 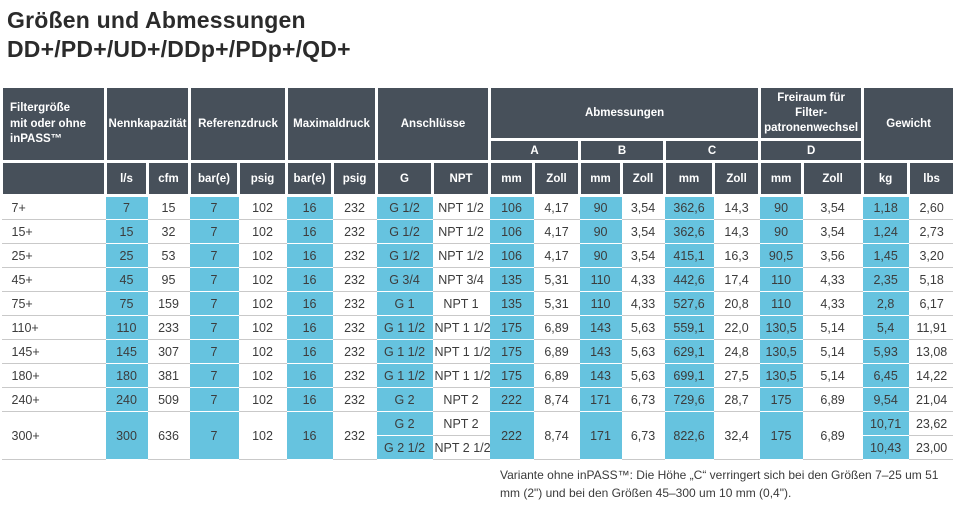 What do you see at coordinates (512, 376) in the screenshot?
I see `table-cell: 175` at bounding box center [512, 376].